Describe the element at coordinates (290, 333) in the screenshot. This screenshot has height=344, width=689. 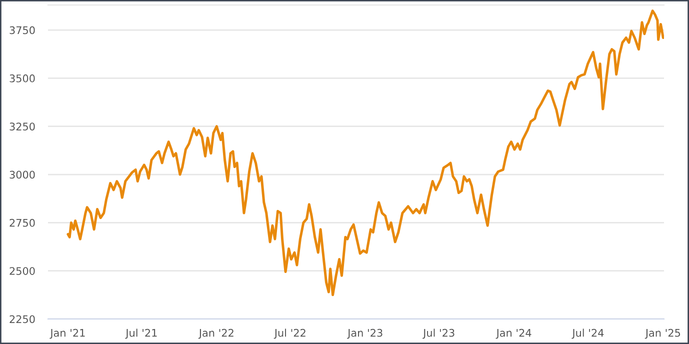
I see `x-tick-label: Jul '22` at that location.